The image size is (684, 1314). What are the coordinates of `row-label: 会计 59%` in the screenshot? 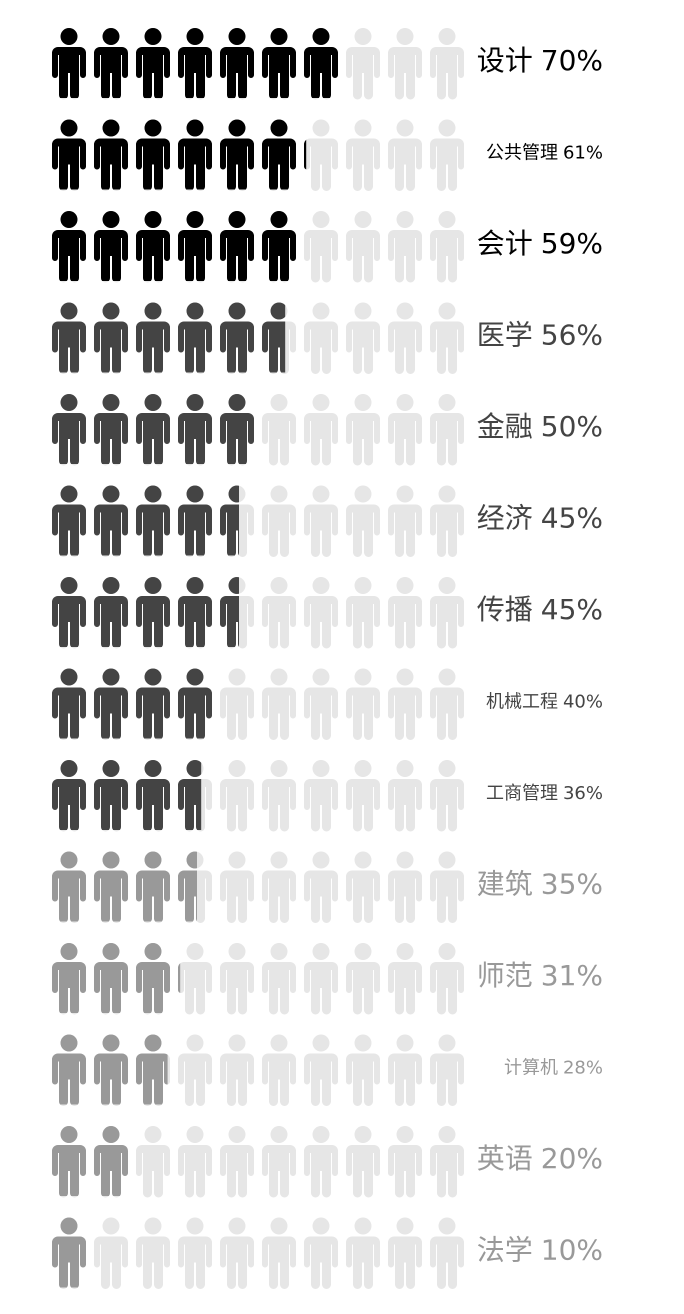 It's located at (540, 243).